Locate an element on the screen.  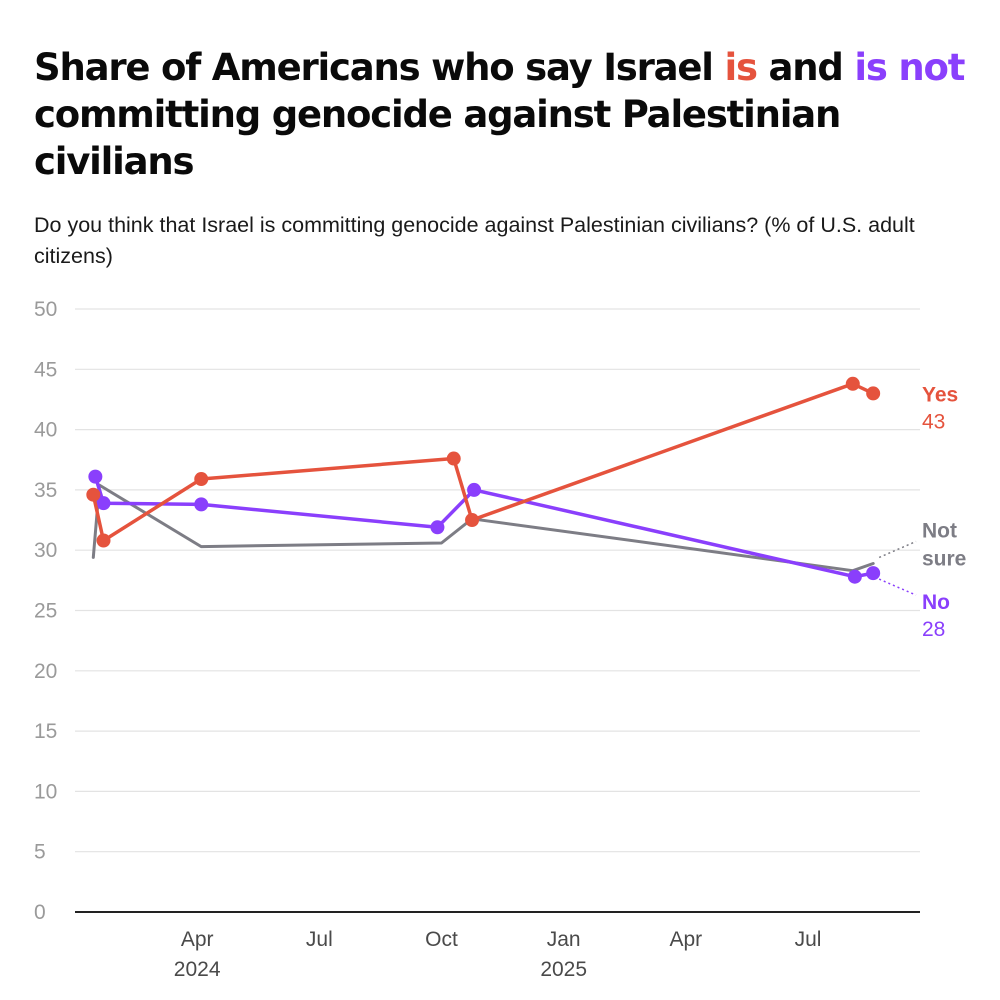
title-is-not: is not is located at coordinates (909, 67).